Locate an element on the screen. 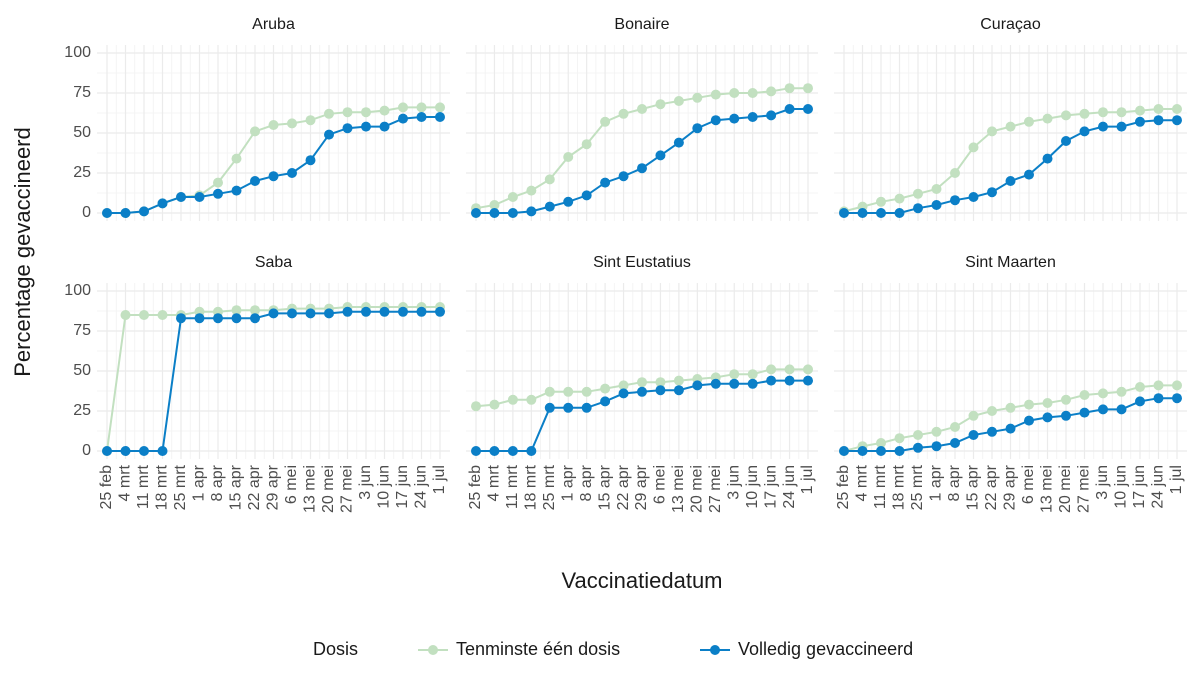  x-tick-label: 8 apr is located at coordinates (217, 482).